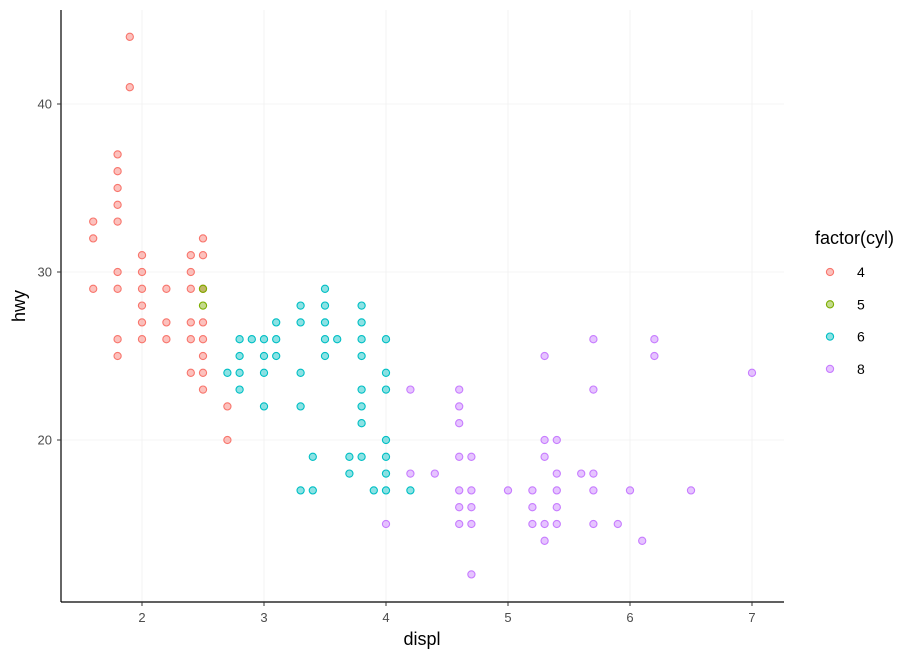 Image resolution: width=924 pixels, height=660 pixels. What do you see at coordinates (861, 304) in the screenshot?
I see `legend-label-5: 5` at bounding box center [861, 304].